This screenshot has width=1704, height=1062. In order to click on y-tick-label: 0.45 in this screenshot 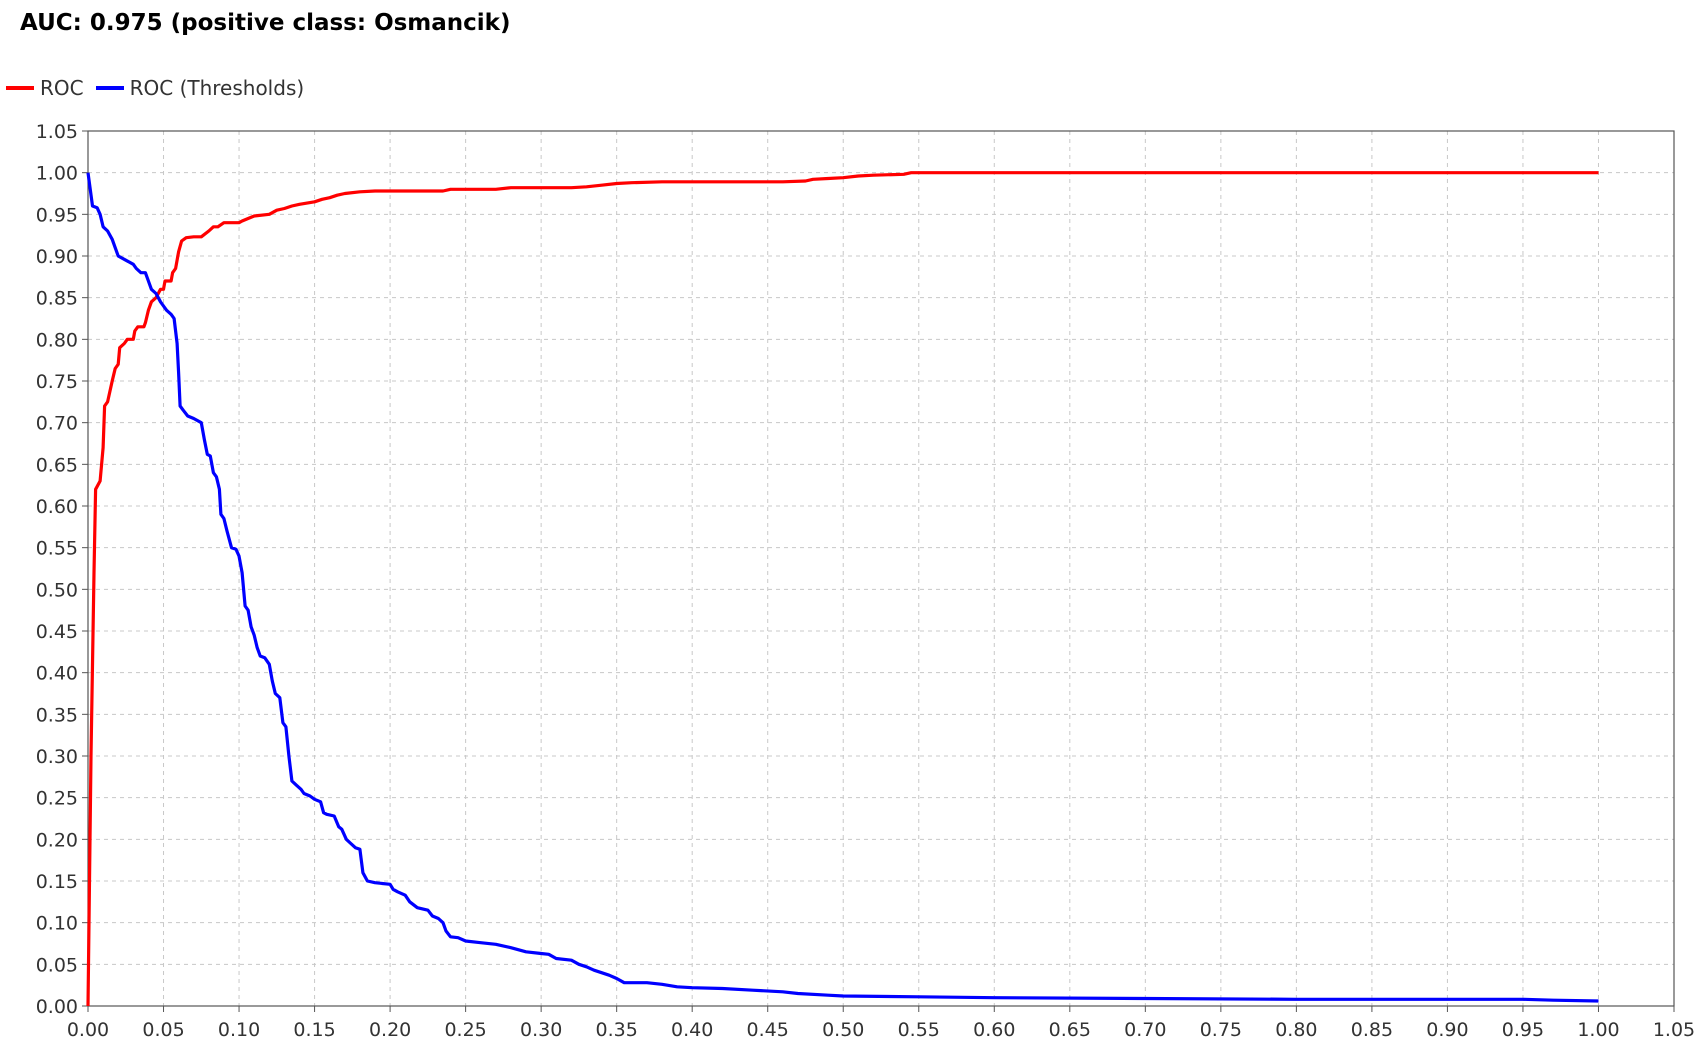, I will do `click(57, 632)`.